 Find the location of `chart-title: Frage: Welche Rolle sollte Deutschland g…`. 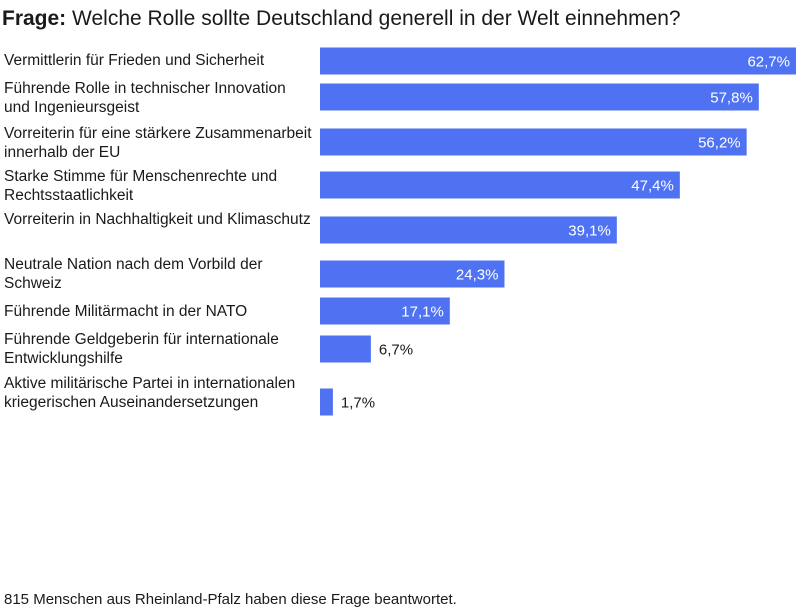

chart-title: Frage: Welche Rolle sollte Deutschland g… is located at coordinates (400, 19).